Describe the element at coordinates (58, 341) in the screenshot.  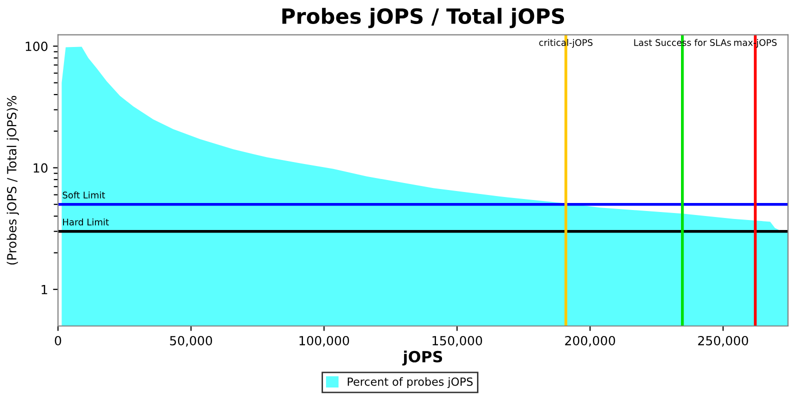
I see `x-tick-label: 0` at that location.